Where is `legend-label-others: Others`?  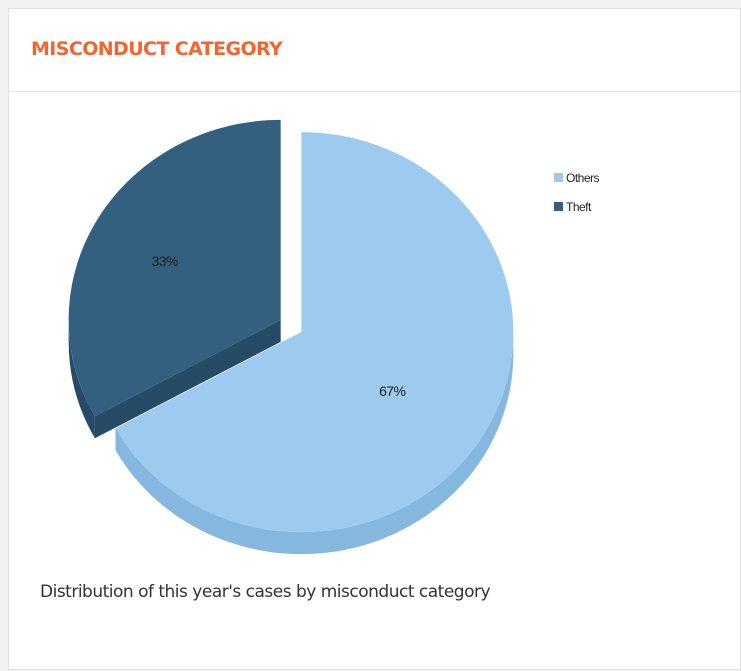 legend-label-others: Others is located at coordinates (583, 178).